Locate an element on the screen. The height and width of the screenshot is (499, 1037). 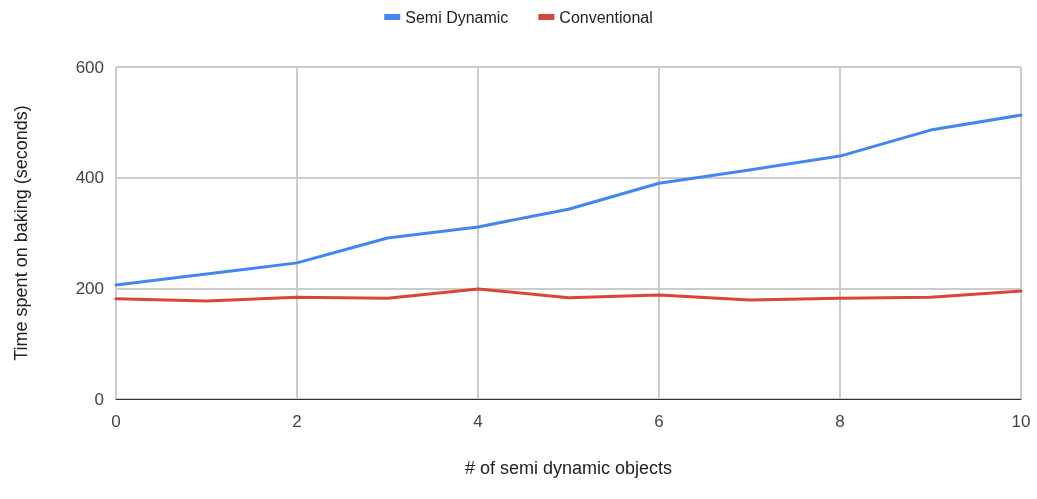
x-tick-label: 2 is located at coordinates (297, 421).